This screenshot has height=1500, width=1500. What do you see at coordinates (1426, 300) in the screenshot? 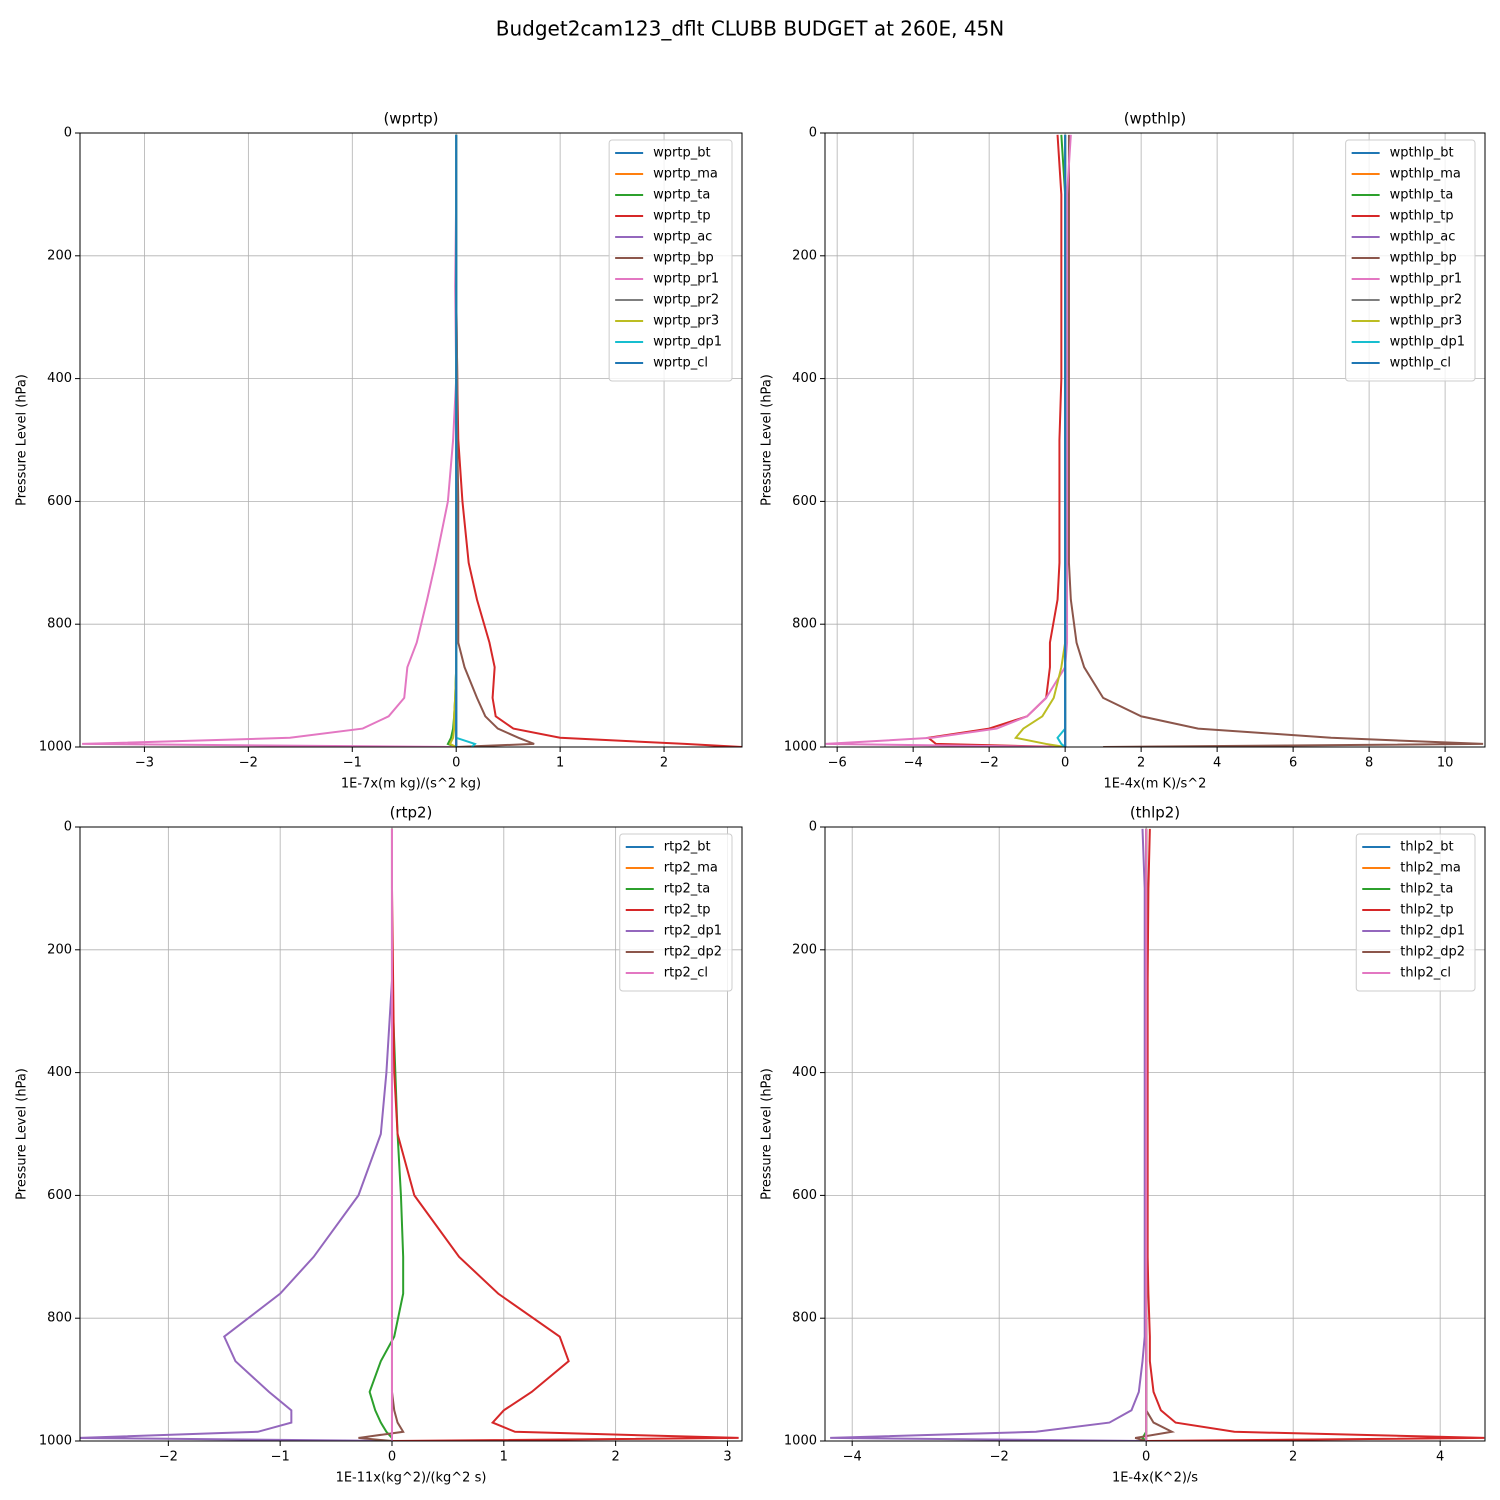
I see `legend-label: wpthlp_pr2` at bounding box center [1426, 300].